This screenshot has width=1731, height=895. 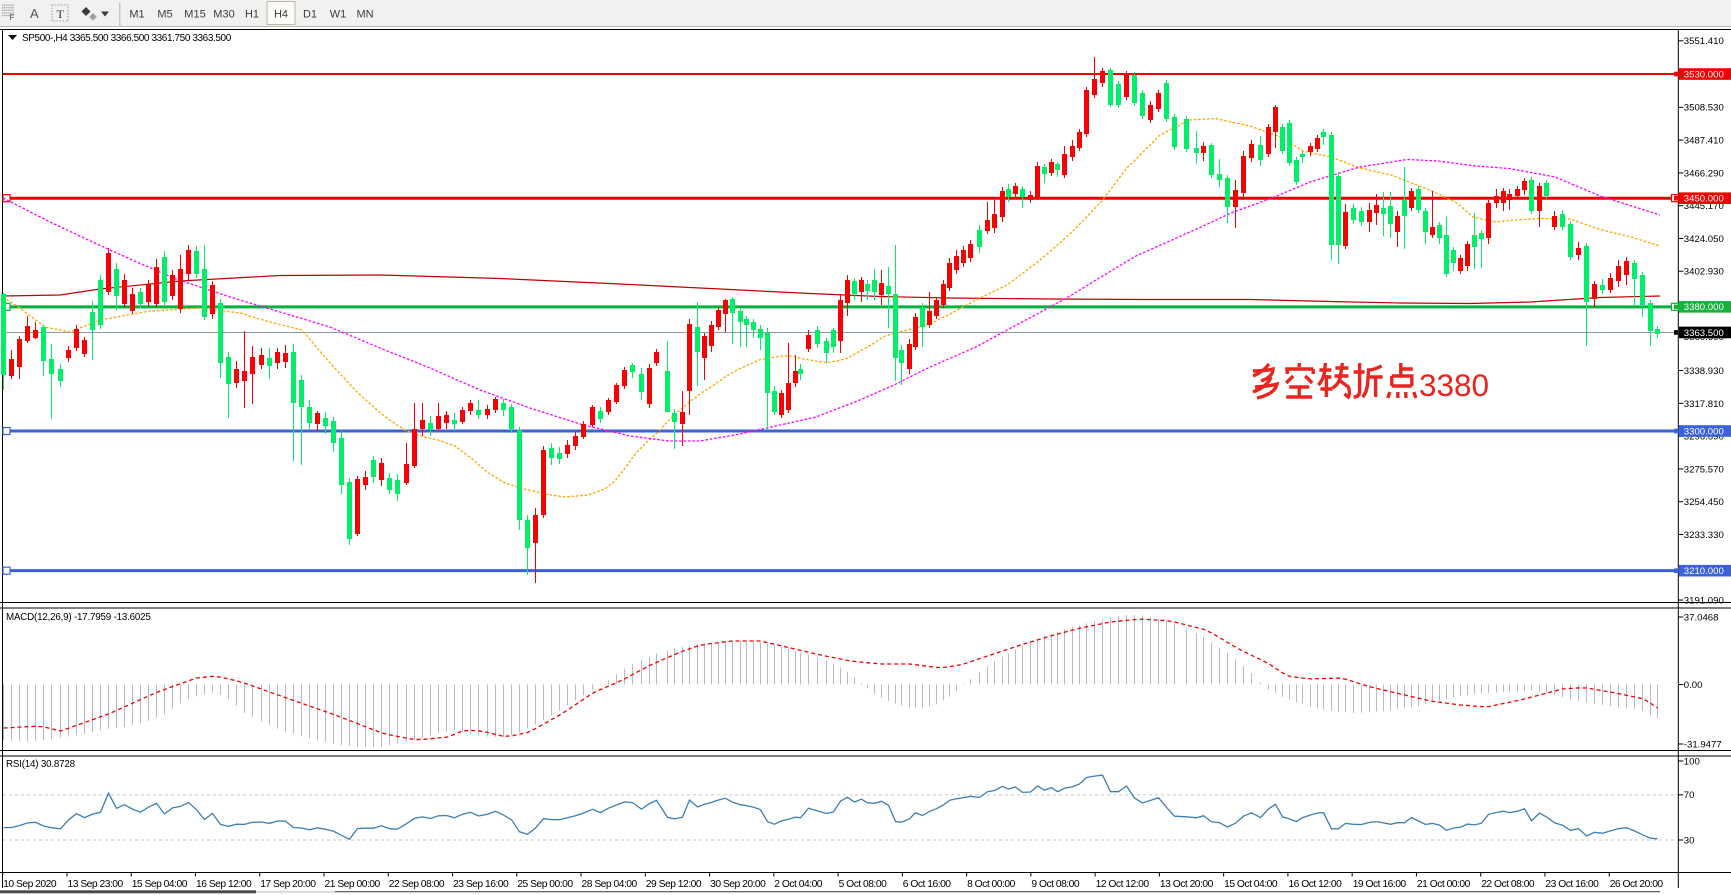 I want to click on svg-text: 23 Sep 16:00, so click(x=481, y=884).